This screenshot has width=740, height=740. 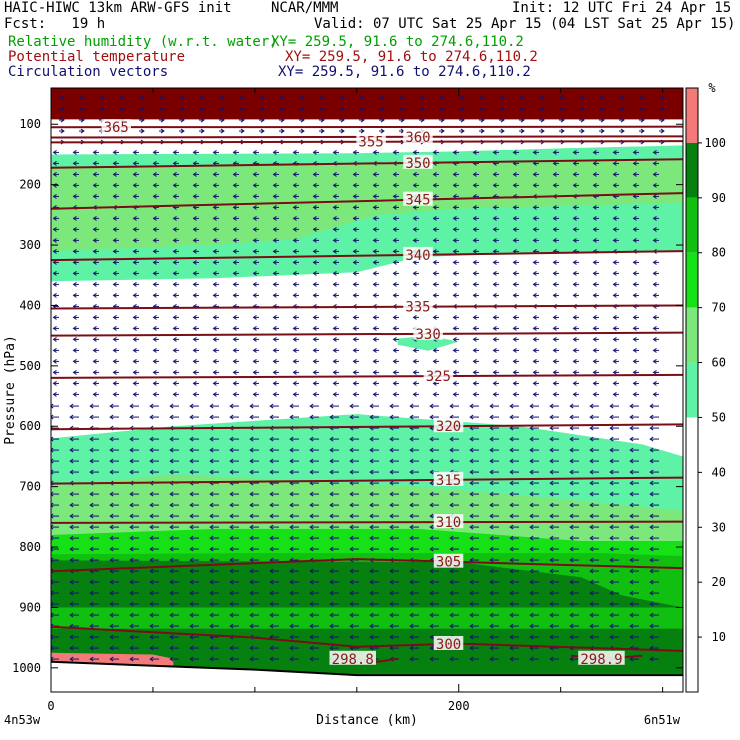 What do you see at coordinates (719, 198) in the screenshot?
I see `colorbar-label: 90` at bounding box center [719, 198].